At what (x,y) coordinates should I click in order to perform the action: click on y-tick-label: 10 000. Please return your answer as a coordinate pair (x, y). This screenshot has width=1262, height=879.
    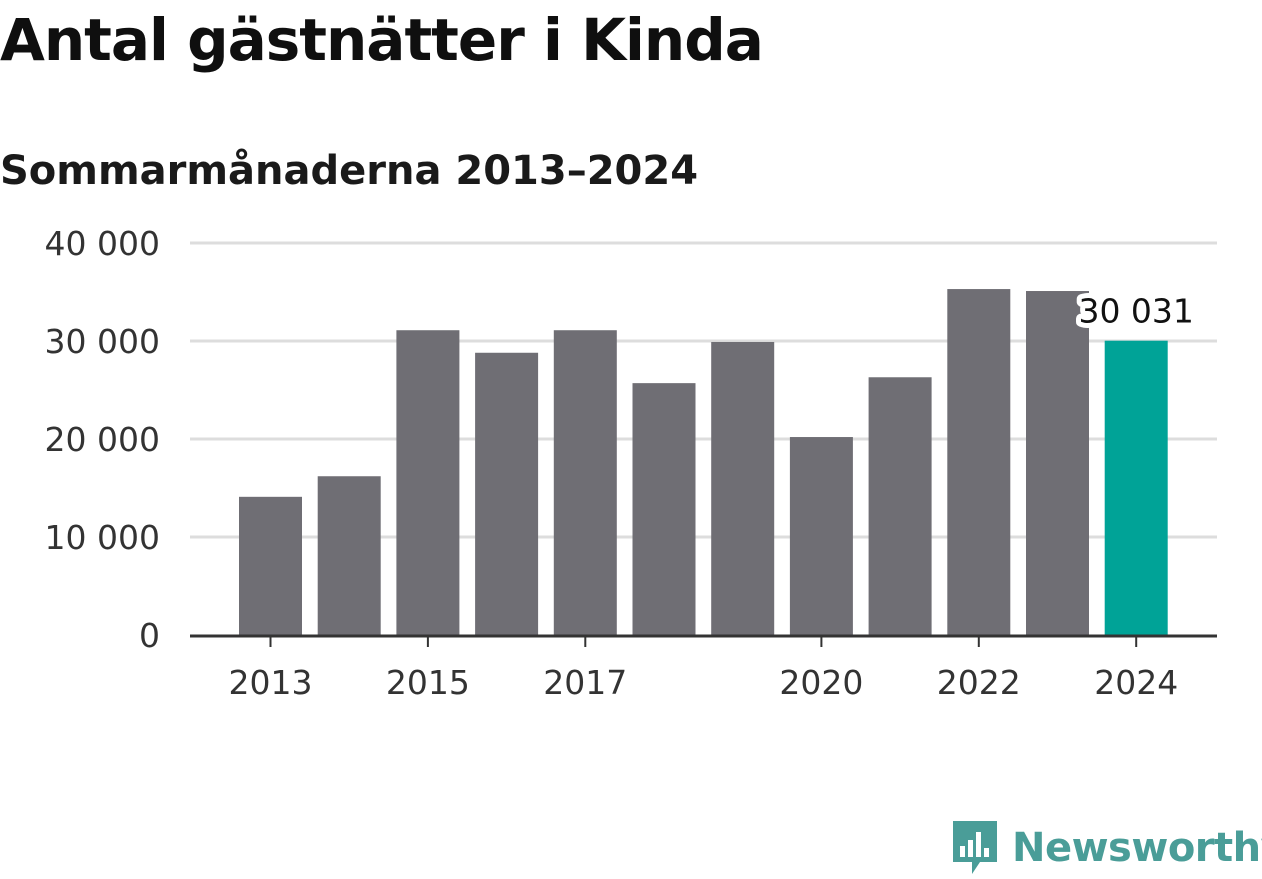
    Looking at the image, I should click on (102, 537).